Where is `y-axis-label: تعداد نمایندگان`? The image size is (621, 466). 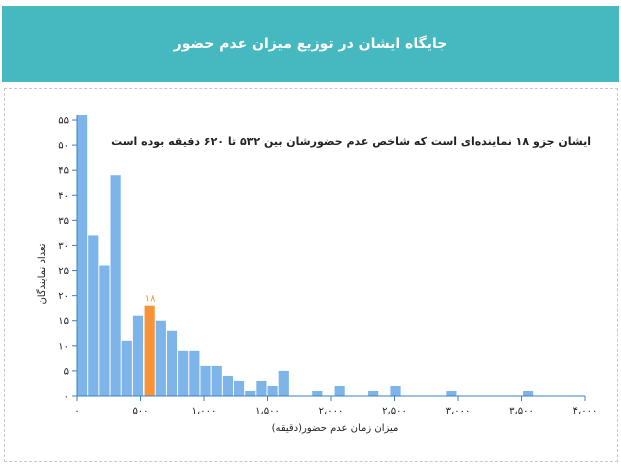 y-axis-label: تعداد نمایندگان is located at coordinates (42, 273).